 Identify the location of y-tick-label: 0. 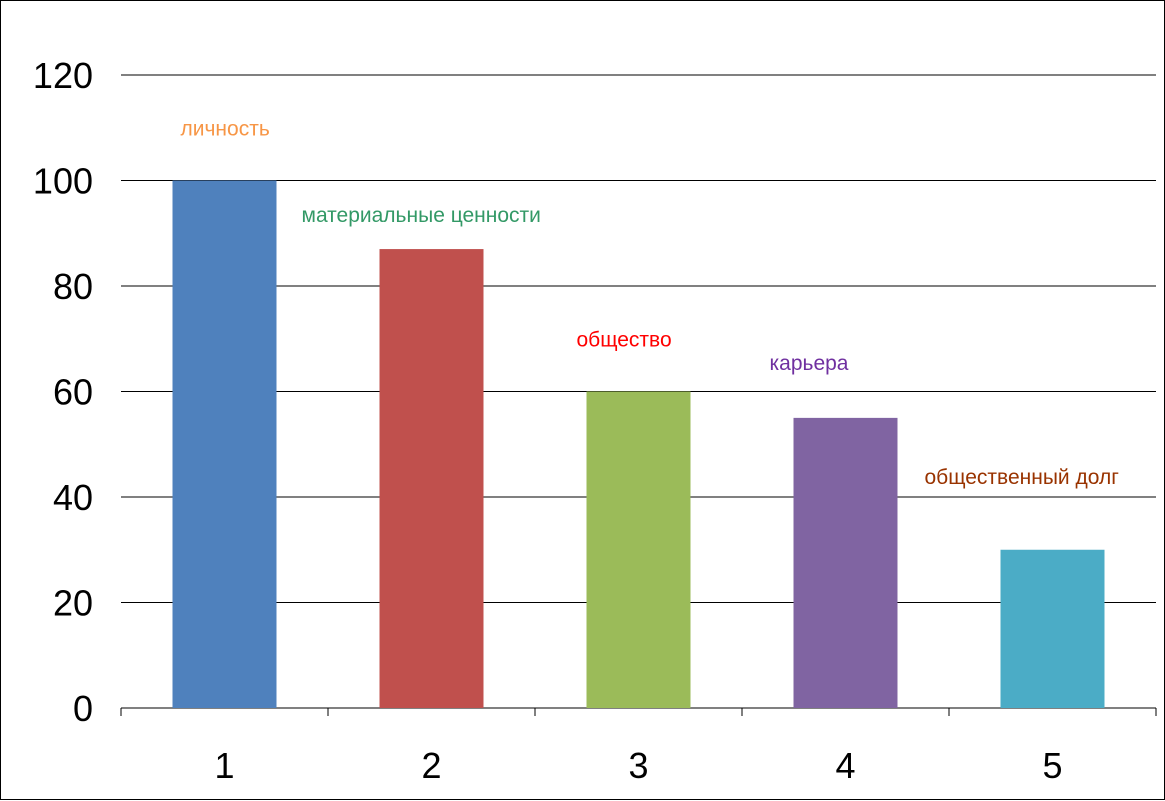
(83, 708).